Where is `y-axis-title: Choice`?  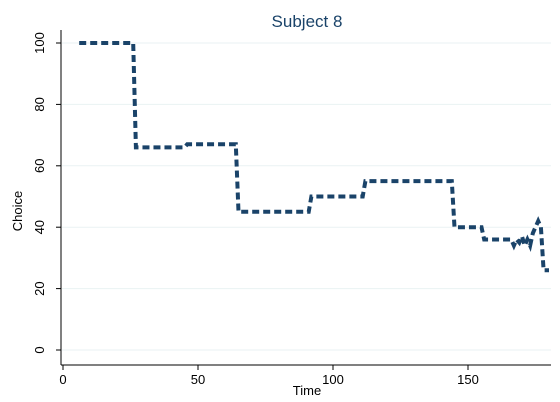
y-axis-title: Choice is located at coordinates (17, 211).